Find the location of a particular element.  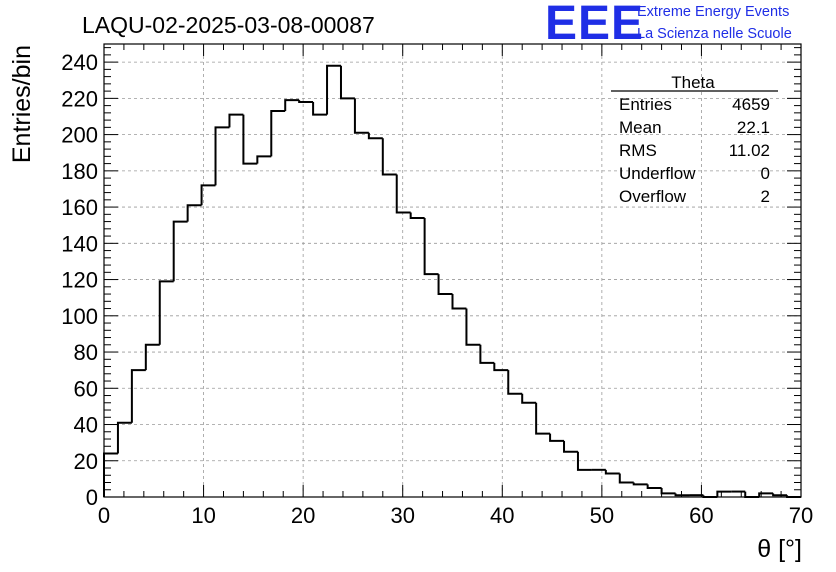

x-tick-label: 10 is located at coordinates (203, 515).